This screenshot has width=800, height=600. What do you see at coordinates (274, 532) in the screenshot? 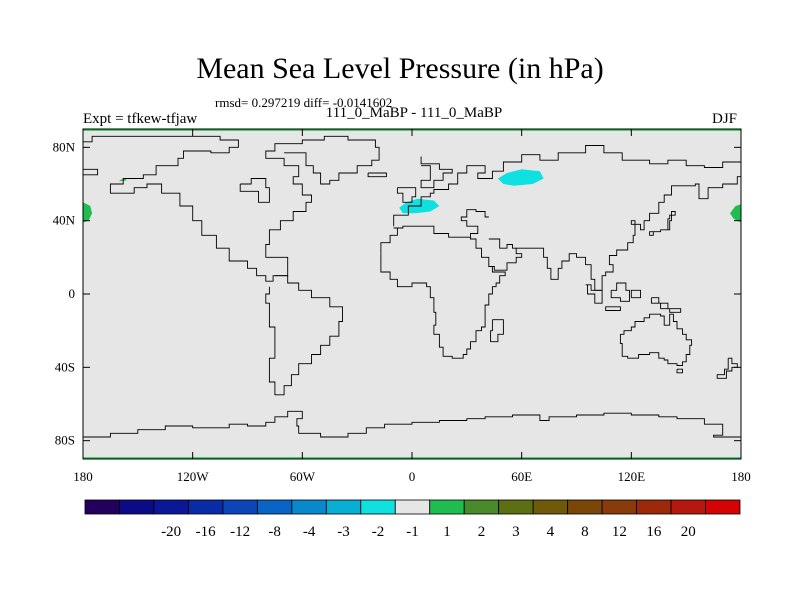
I see `colorbar-label: -8` at bounding box center [274, 532].